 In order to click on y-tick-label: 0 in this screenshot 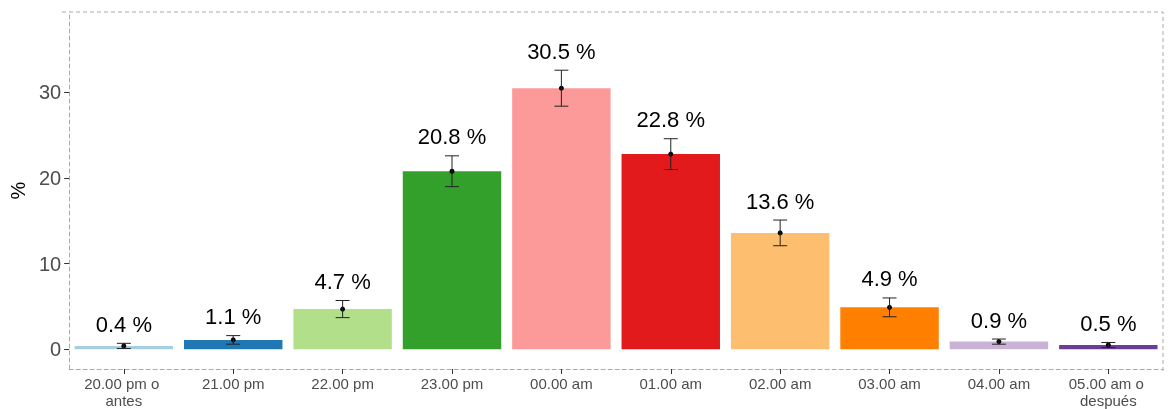, I will do `click(56, 349)`.